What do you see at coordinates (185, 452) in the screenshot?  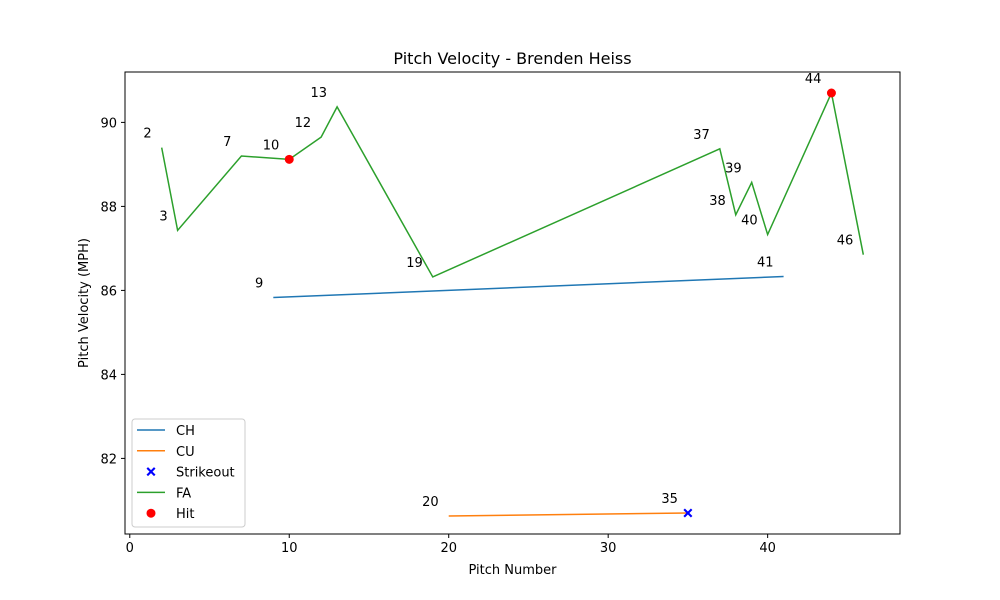 I see `legend-label-cu: CU` at bounding box center [185, 452].